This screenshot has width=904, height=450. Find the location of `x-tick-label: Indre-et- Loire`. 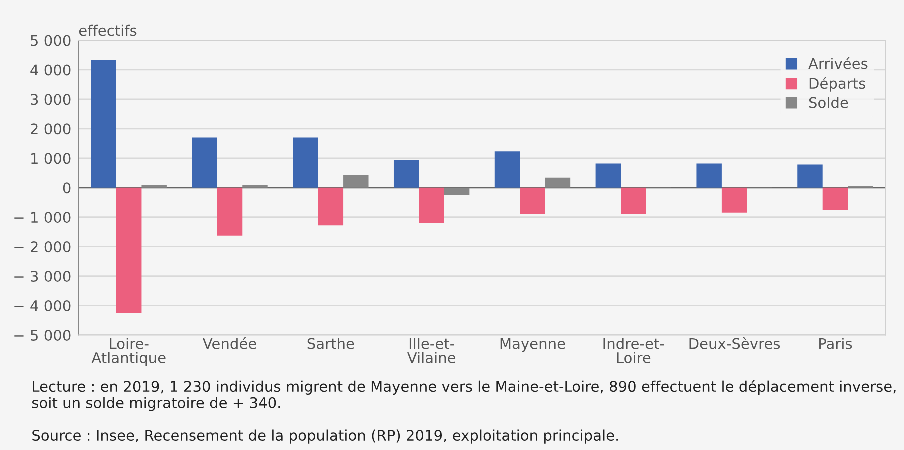

x-tick-label: Indre-et- Loire is located at coordinates (634, 351).